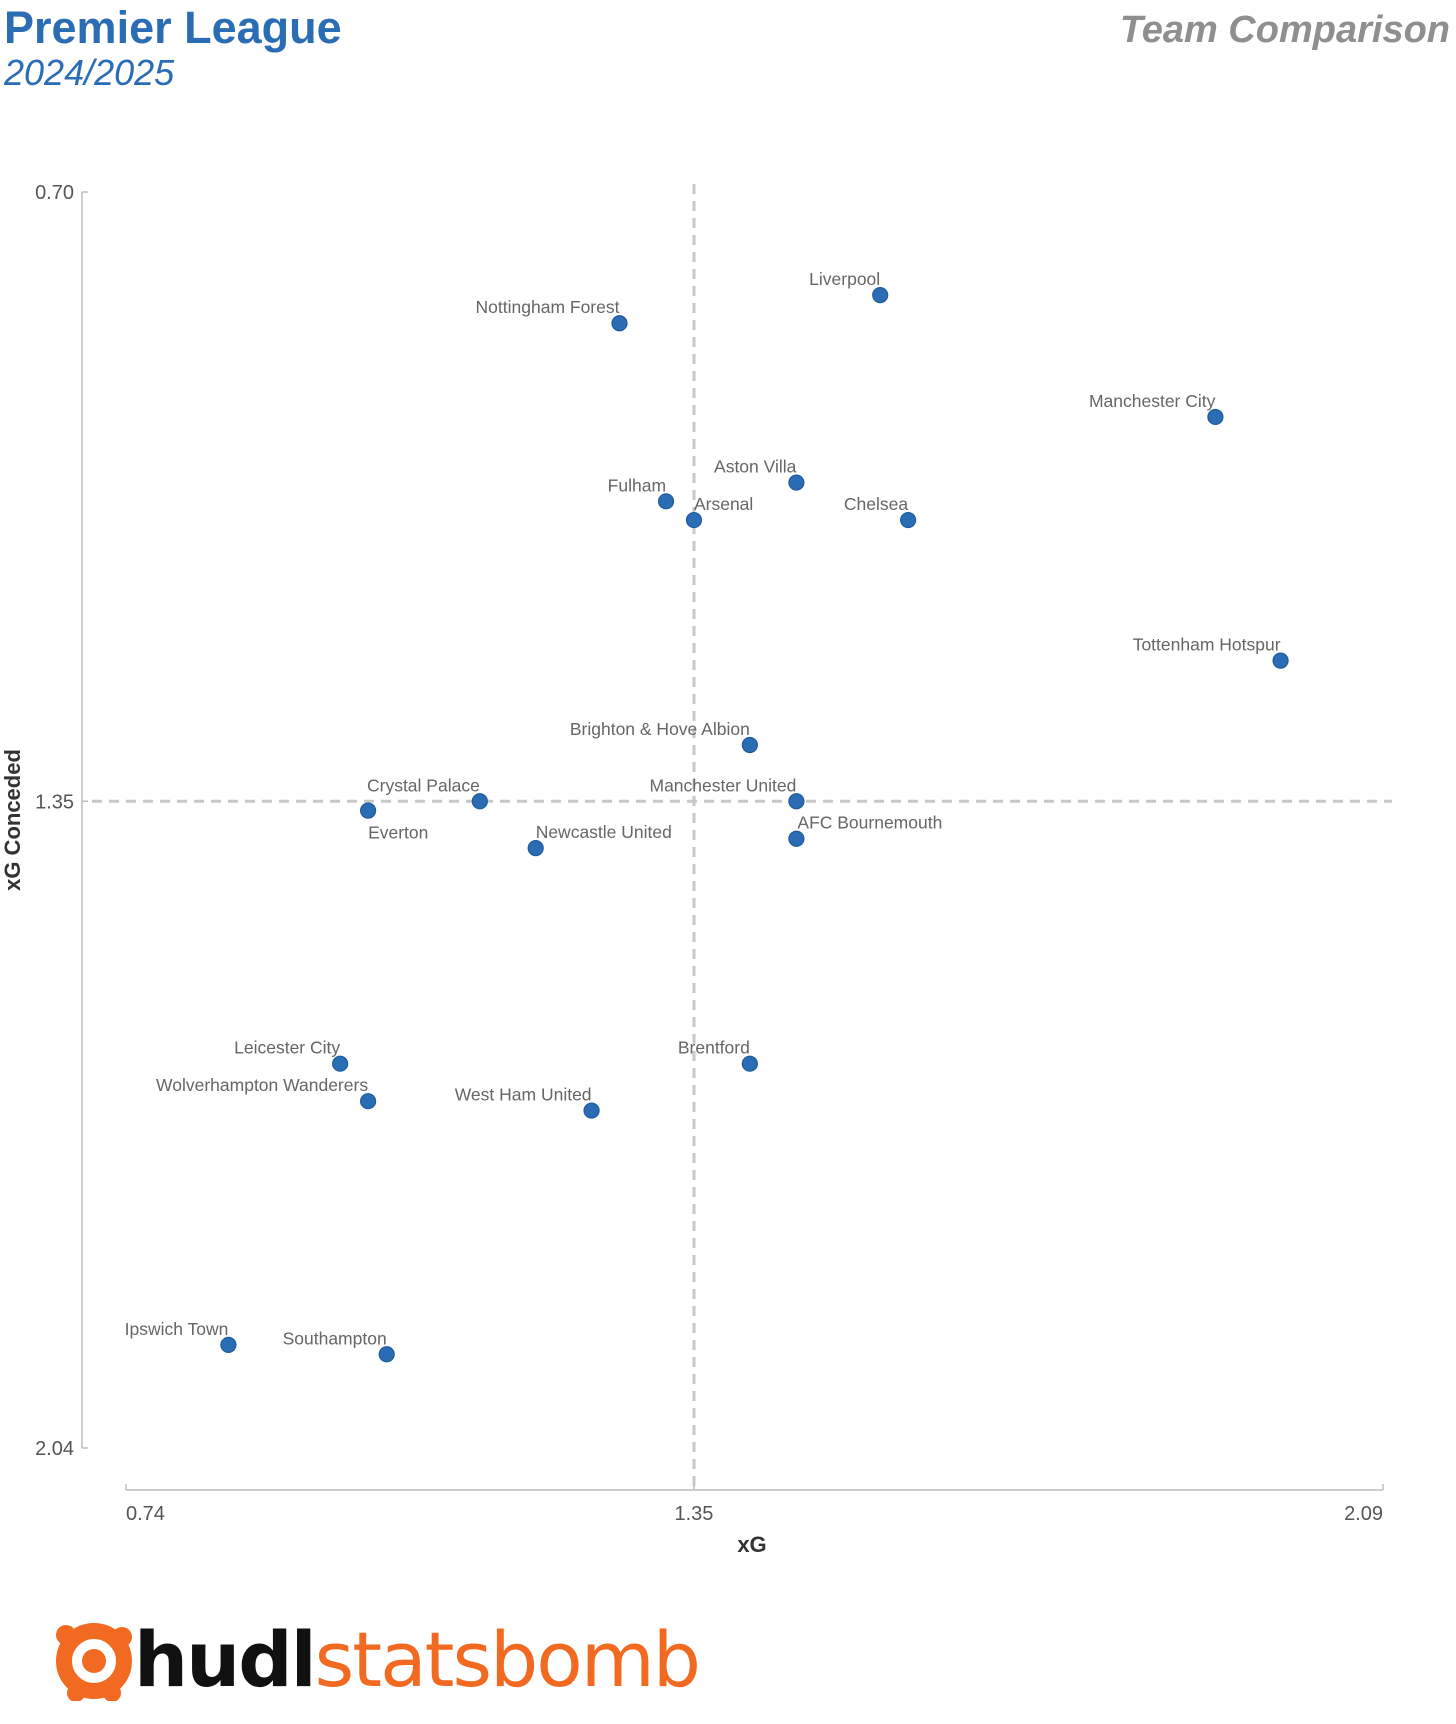  What do you see at coordinates (173, 27) in the screenshot?
I see `league-title: Premier League` at bounding box center [173, 27].